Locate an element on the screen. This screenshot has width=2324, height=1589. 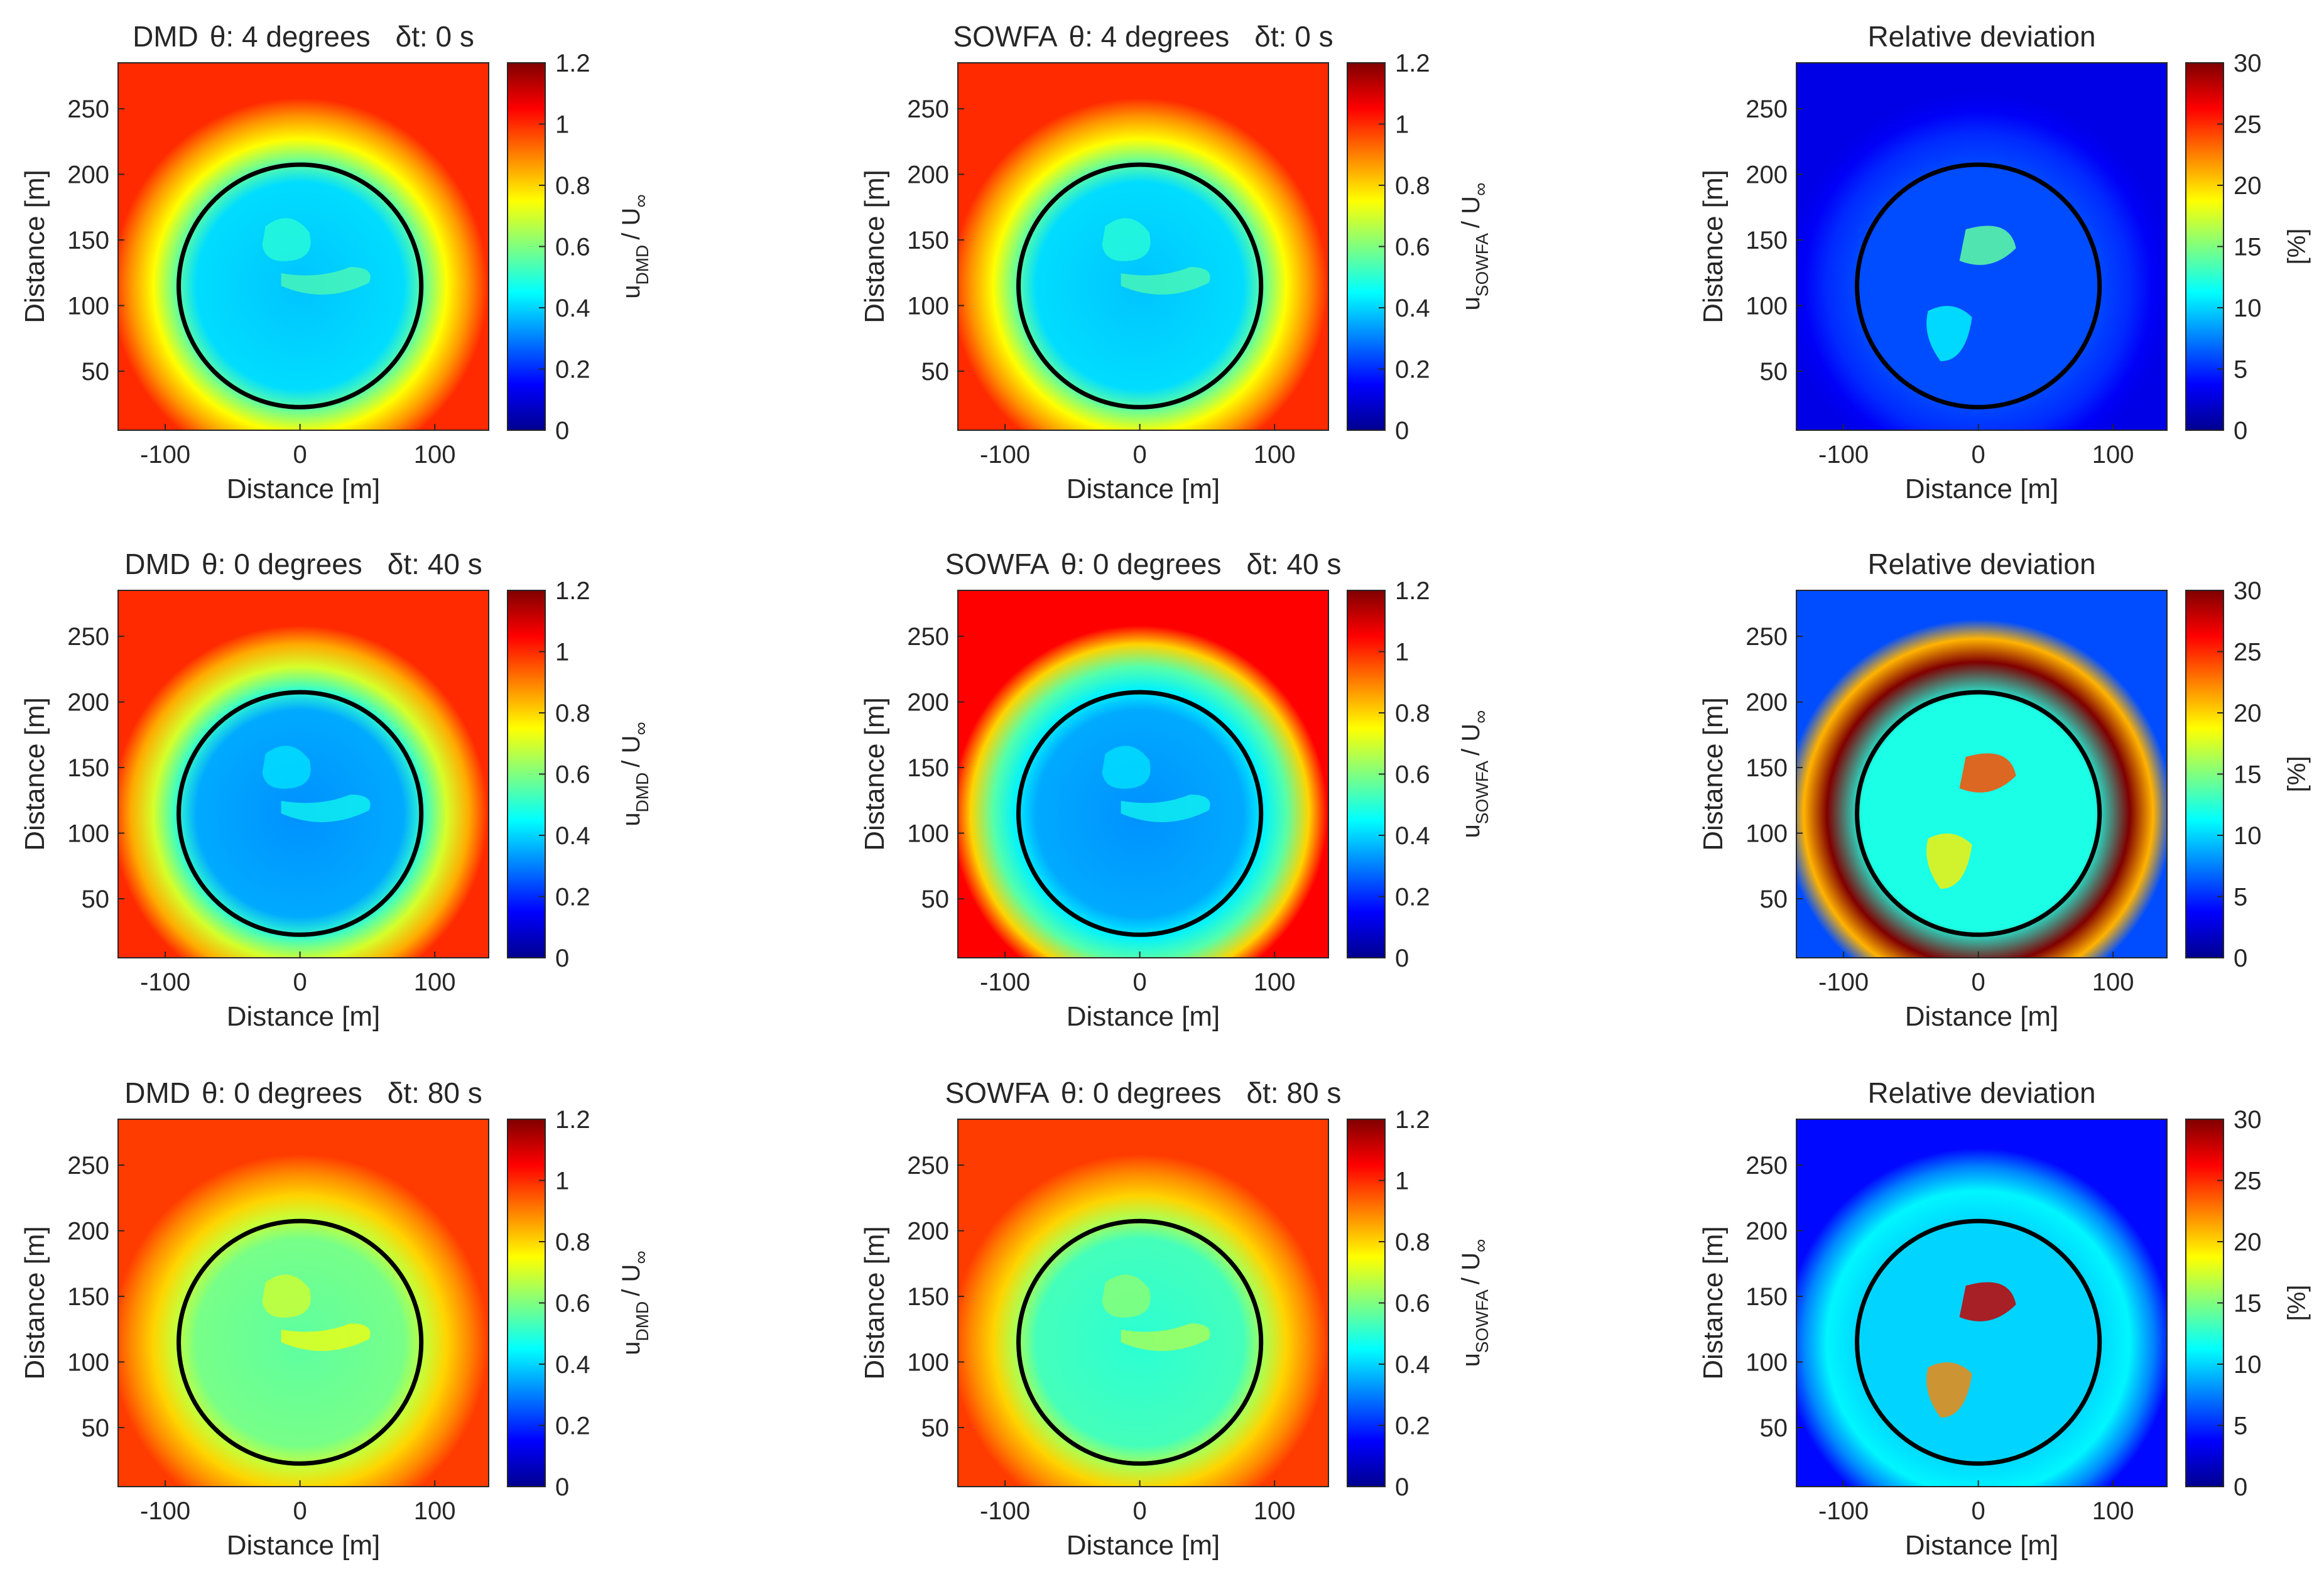
panel-title: SOWFA θ: 0 degrees δt: 40 s is located at coordinates (1144, 564).